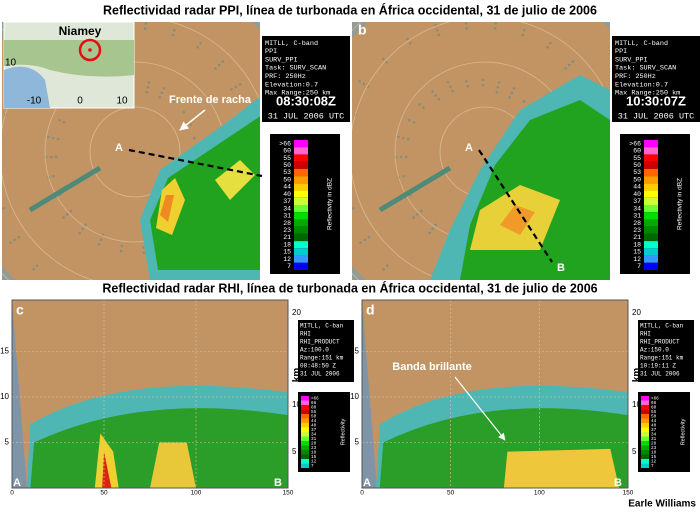 The width and height of the screenshot is (700, 517). What do you see at coordinates (362, 30) in the screenshot?
I see `panel-label: b` at bounding box center [362, 30].